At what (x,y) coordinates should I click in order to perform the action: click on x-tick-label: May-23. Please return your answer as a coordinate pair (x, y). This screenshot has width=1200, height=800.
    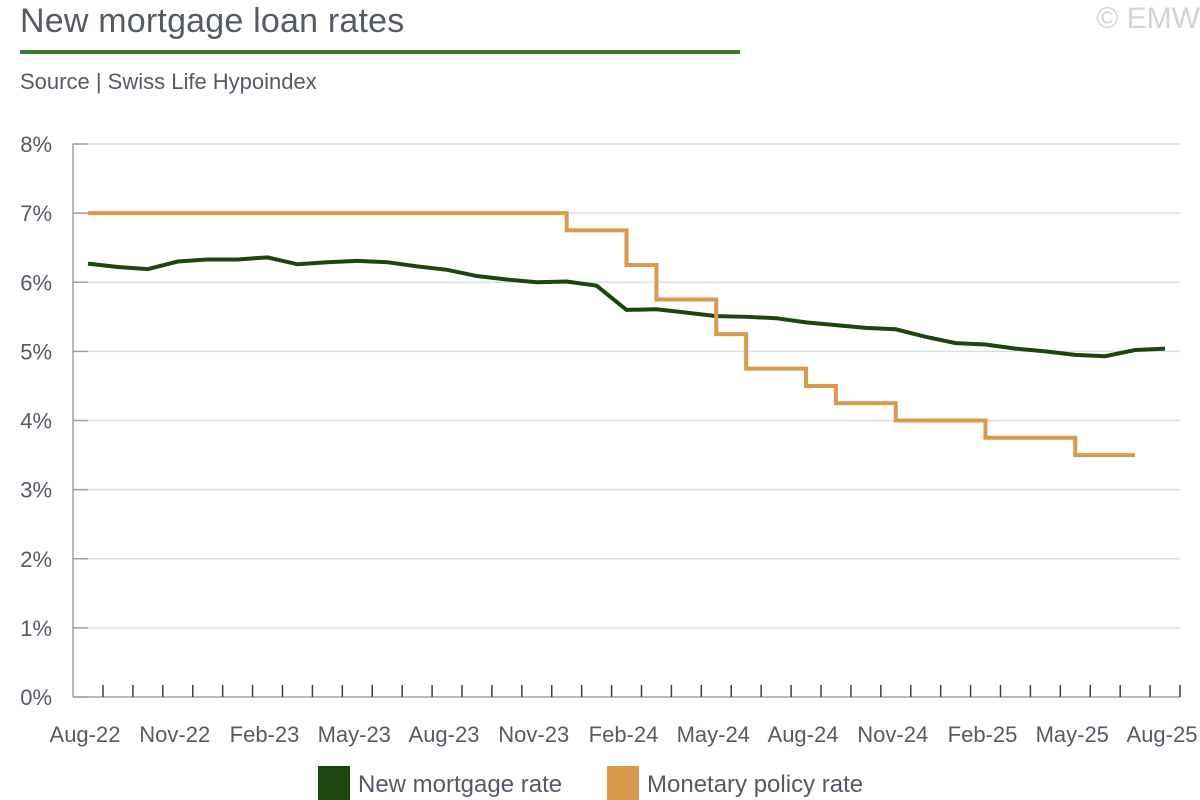
    Looking at the image, I should click on (354, 734).